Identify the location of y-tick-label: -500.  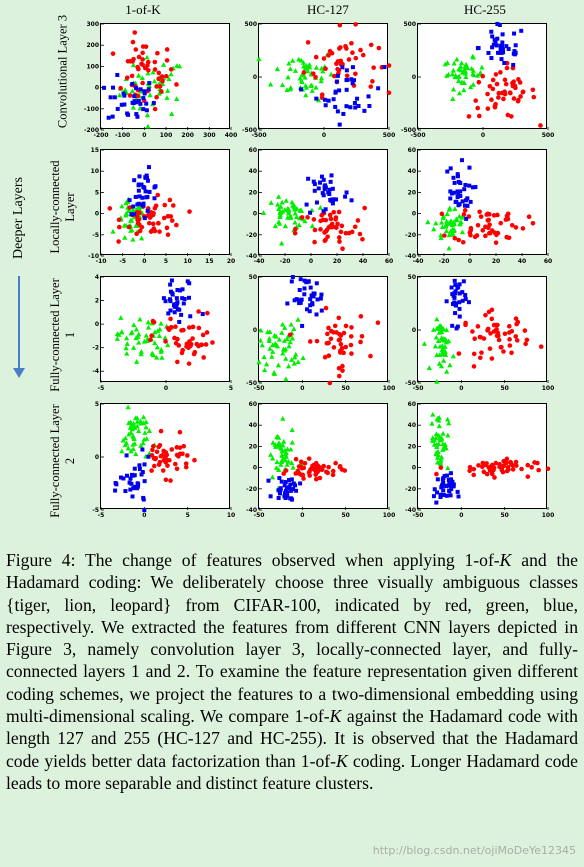
(249, 130).